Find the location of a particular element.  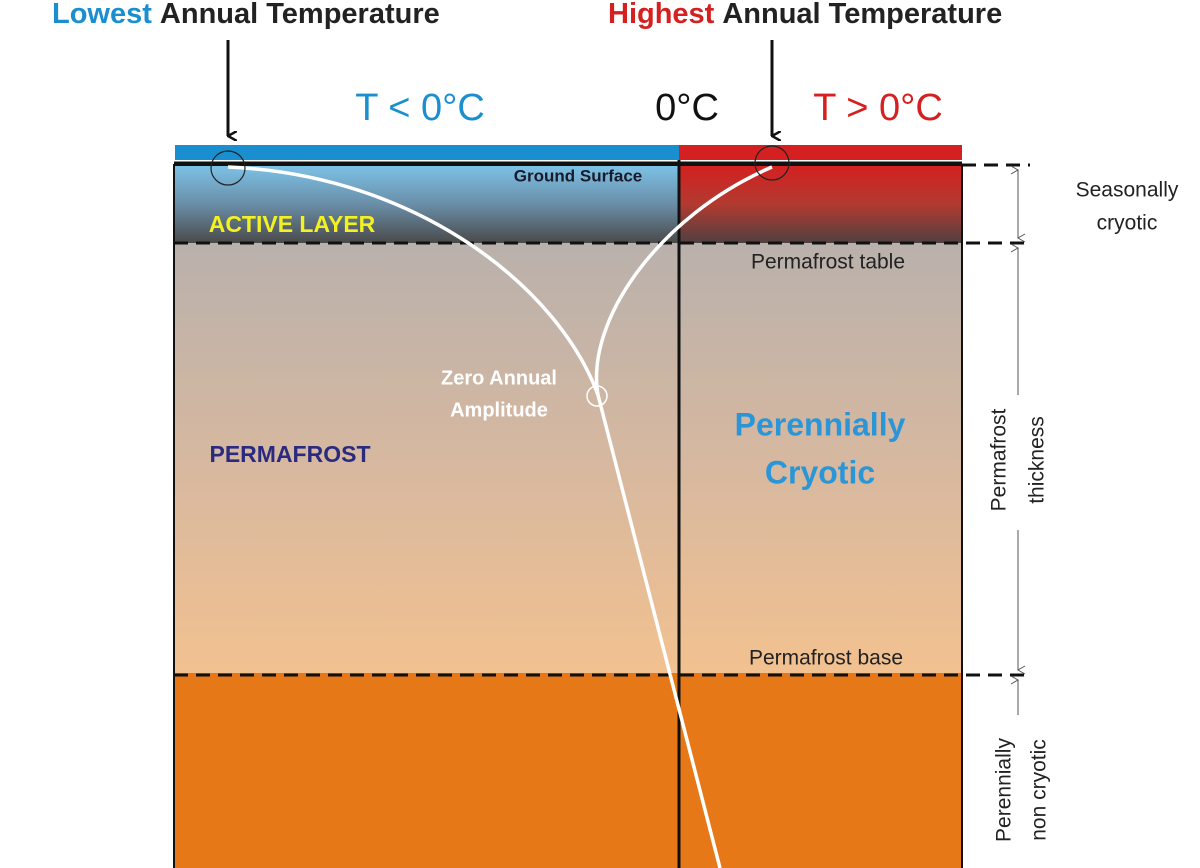

cold-bar is located at coordinates (427, 152).